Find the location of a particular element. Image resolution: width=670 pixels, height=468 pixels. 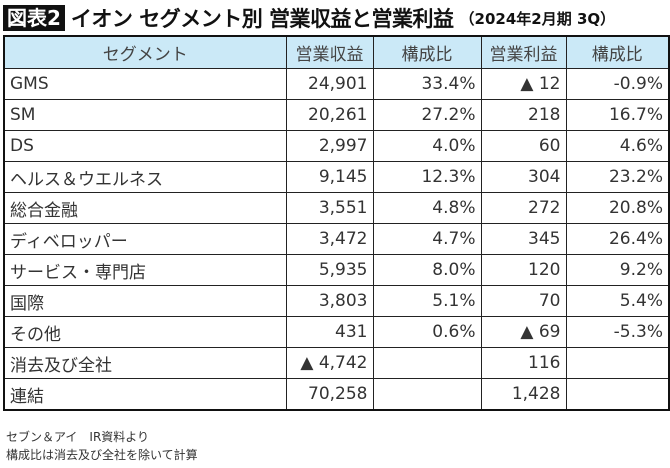

title-main: イオン セグメント別 営業収益と営業利益 is located at coordinates (262, 19).